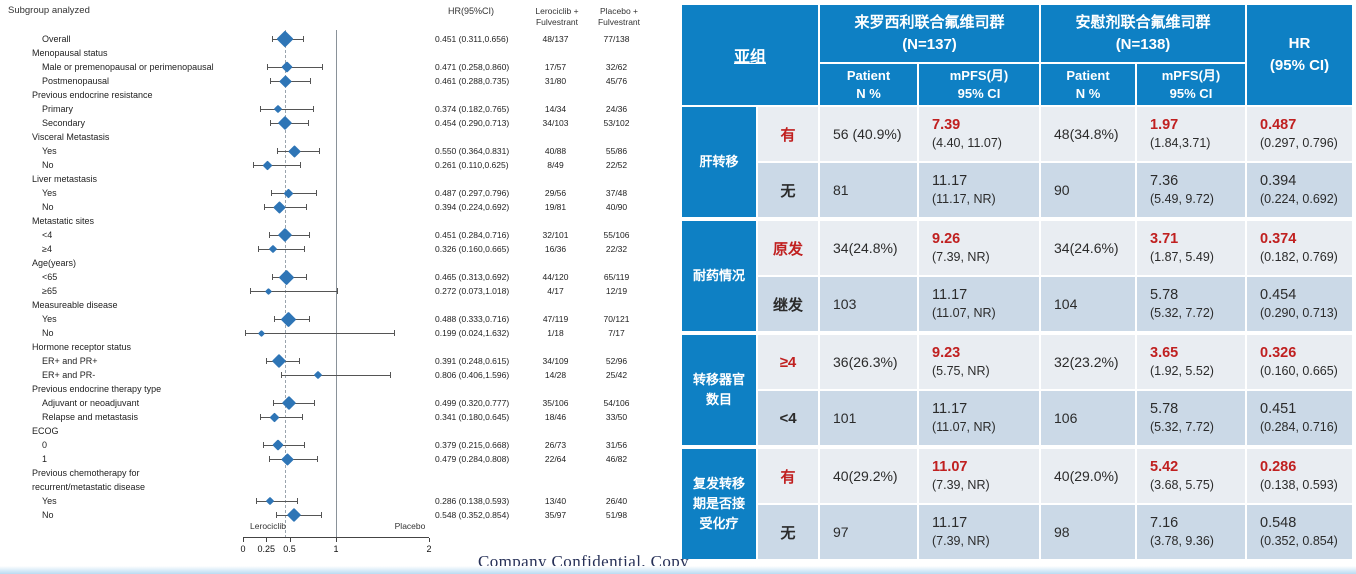 The height and width of the screenshot is (574, 1356). Describe the element at coordinates (472, 319) in the screenshot. I see `forest-hr-value: 0.488 (0.333,0.716)` at that location.